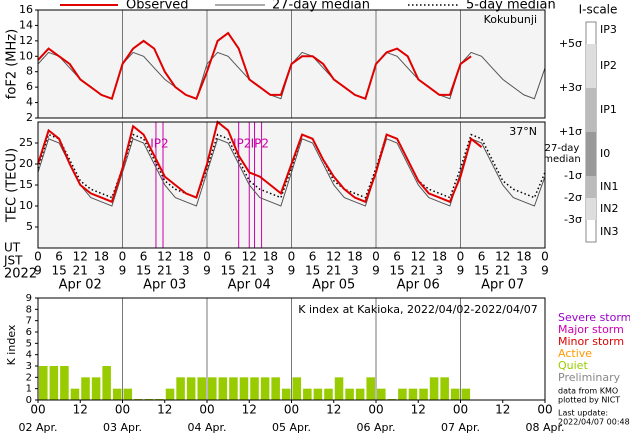 This screenshot has height=436, width=630. I want to click on k-legend-label: Quiet, so click(573, 365).